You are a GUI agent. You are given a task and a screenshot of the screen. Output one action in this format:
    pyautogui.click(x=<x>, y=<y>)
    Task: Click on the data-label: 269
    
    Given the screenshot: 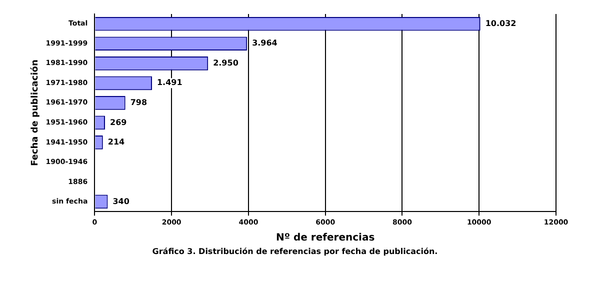 What is the action you would take?
    pyautogui.click(x=119, y=122)
    